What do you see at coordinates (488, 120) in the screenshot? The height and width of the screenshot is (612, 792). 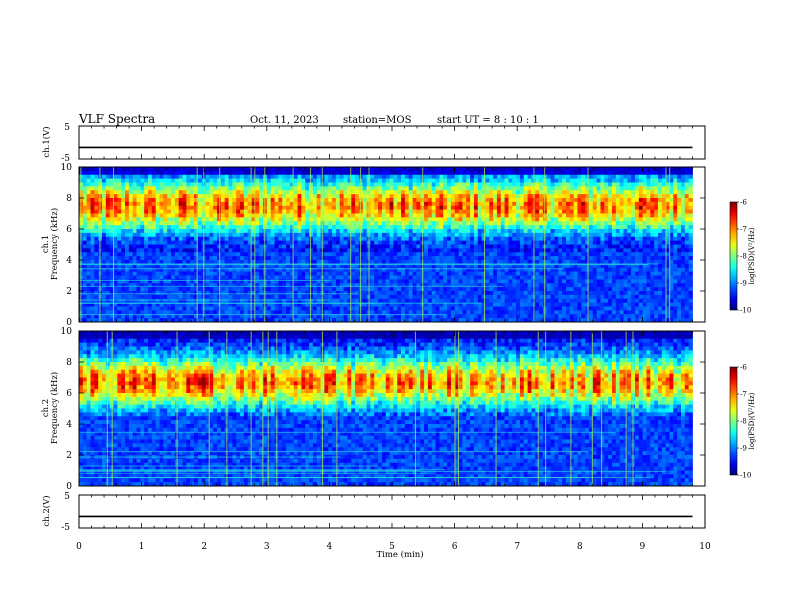 I see `start-time-label: start UT = 8 : 10 : 1` at bounding box center [488, 120].